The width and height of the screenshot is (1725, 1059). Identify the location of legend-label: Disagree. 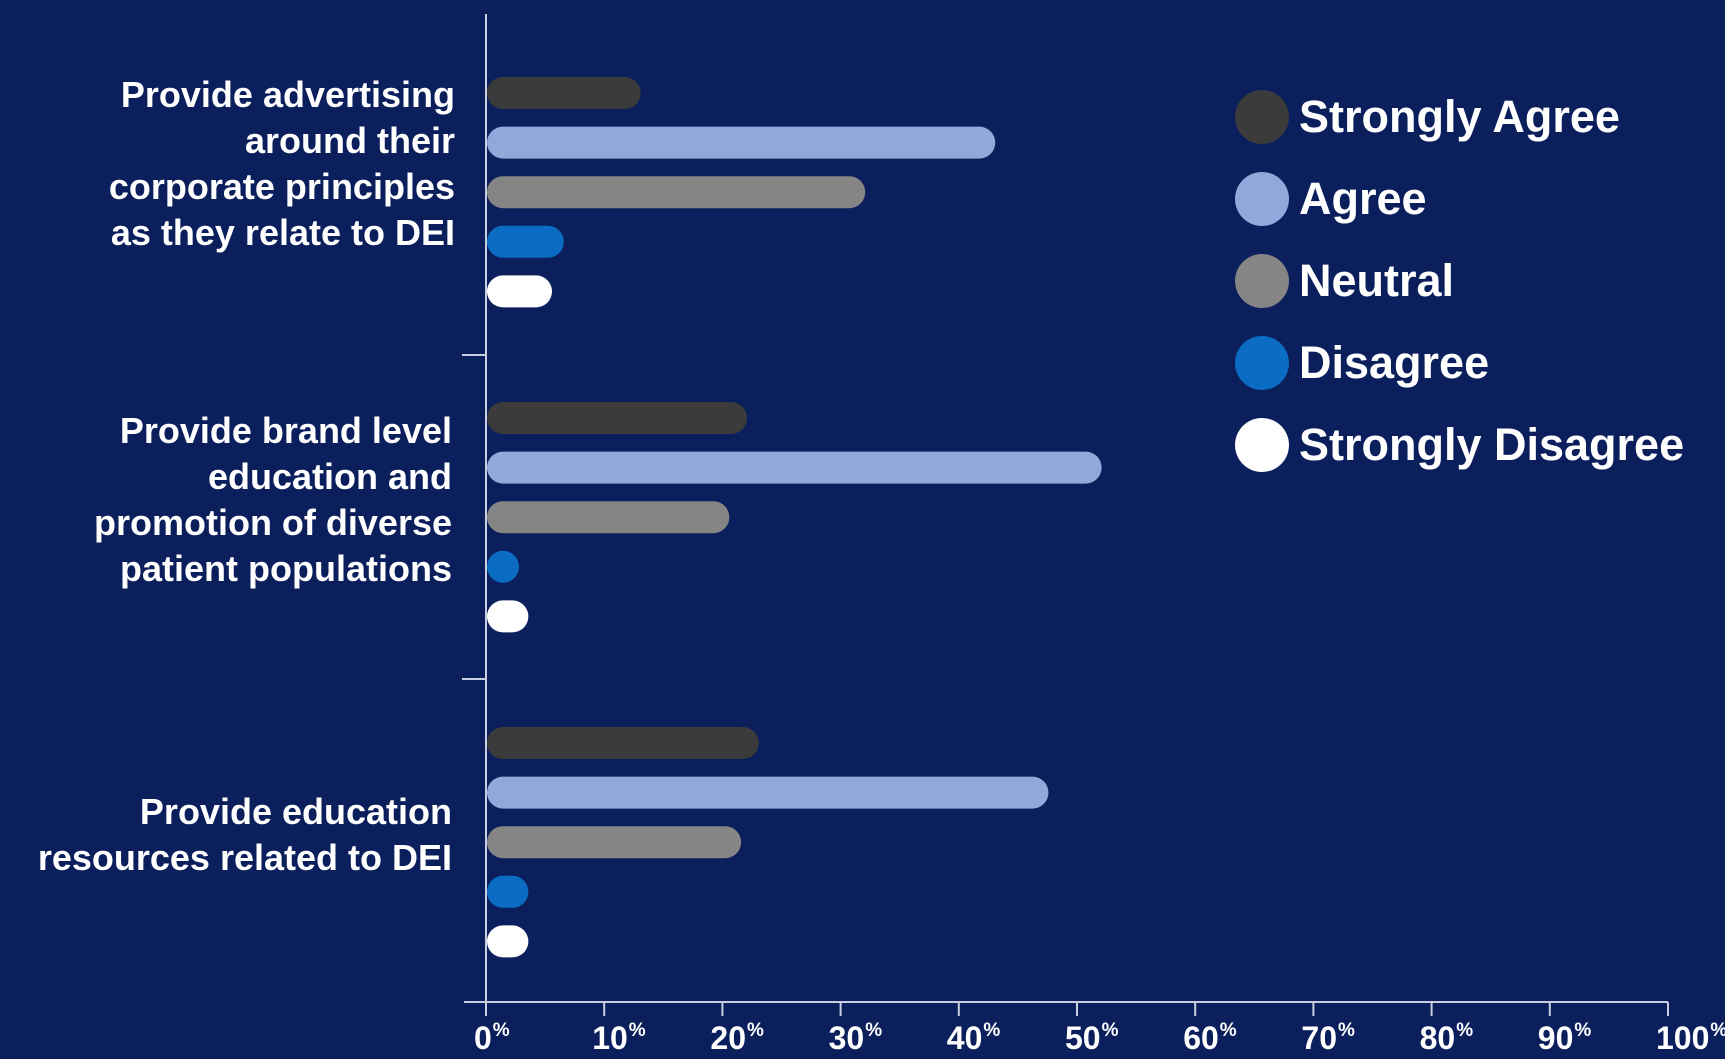
(1394, 362).